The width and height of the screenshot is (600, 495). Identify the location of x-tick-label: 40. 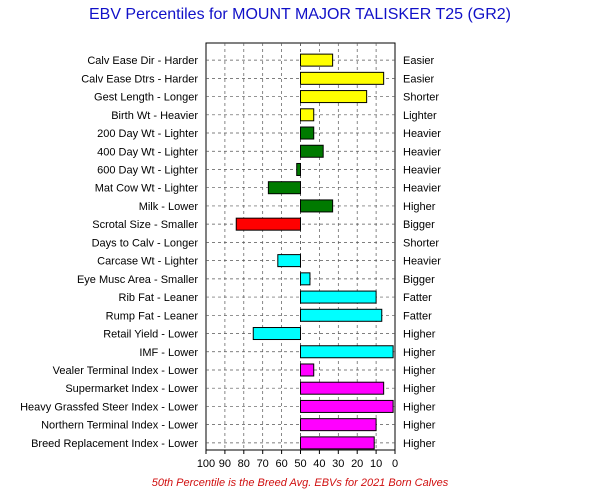
(319, 464).